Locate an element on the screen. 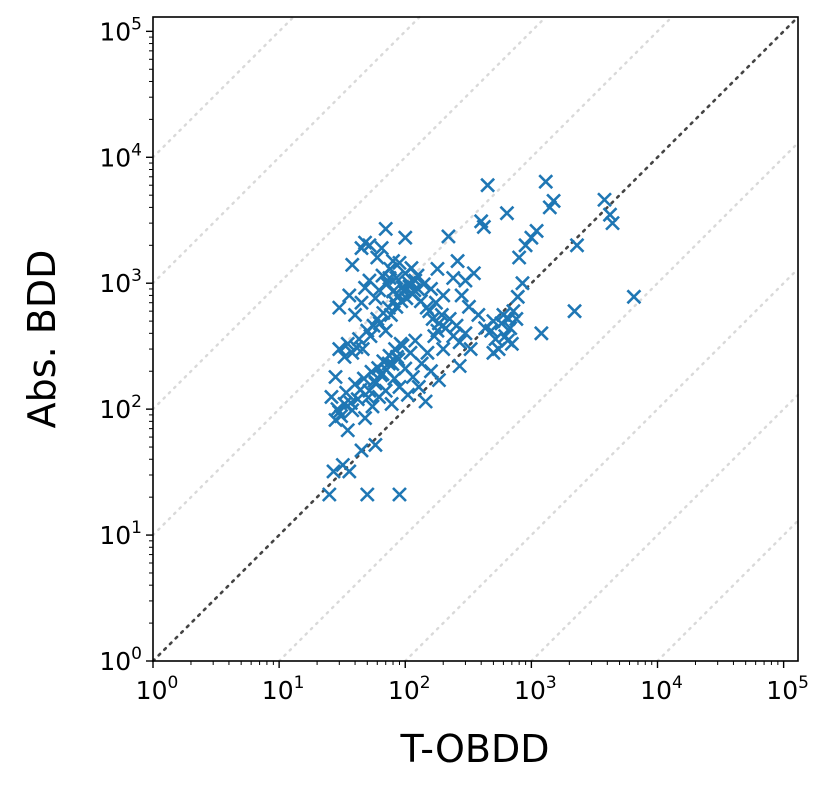 The image size is (830, 789). x-tick-label-4: 104 is located at coordinates (661, 689).